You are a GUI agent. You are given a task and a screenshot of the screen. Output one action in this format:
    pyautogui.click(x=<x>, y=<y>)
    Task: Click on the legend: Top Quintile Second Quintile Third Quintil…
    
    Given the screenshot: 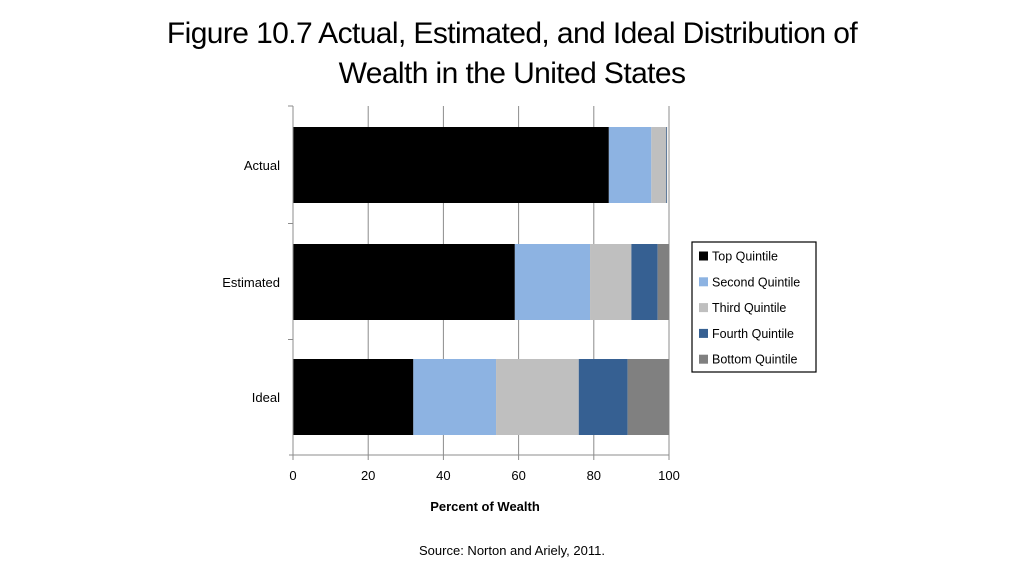 What is the action you would take?
    pyautogui.click(x=754, y=307)
    